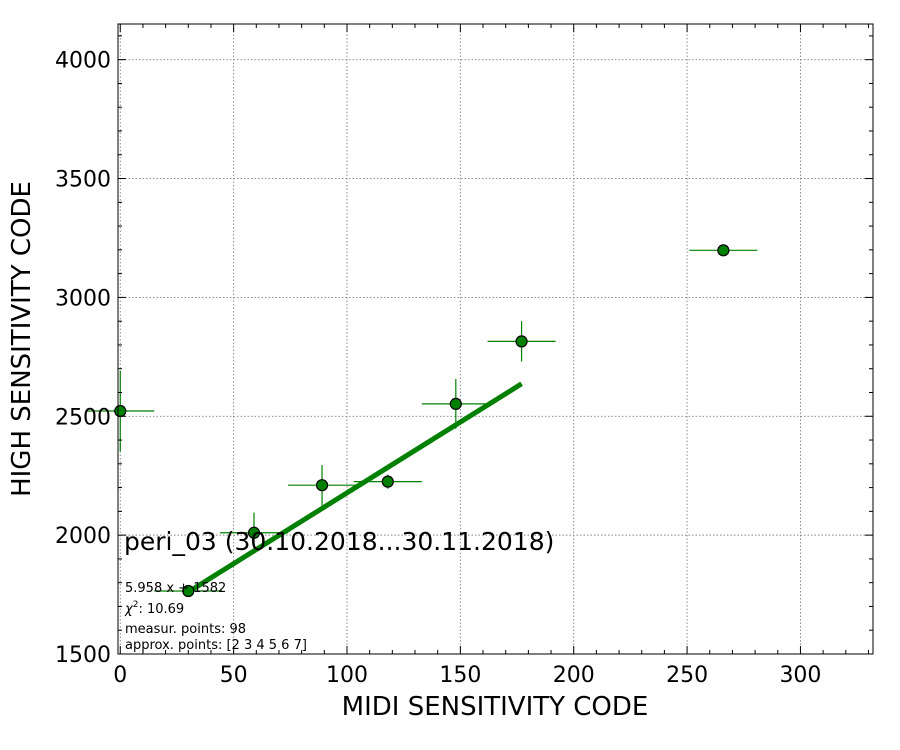  I want to click on y-tick-label: 2000, so click(83, 536).